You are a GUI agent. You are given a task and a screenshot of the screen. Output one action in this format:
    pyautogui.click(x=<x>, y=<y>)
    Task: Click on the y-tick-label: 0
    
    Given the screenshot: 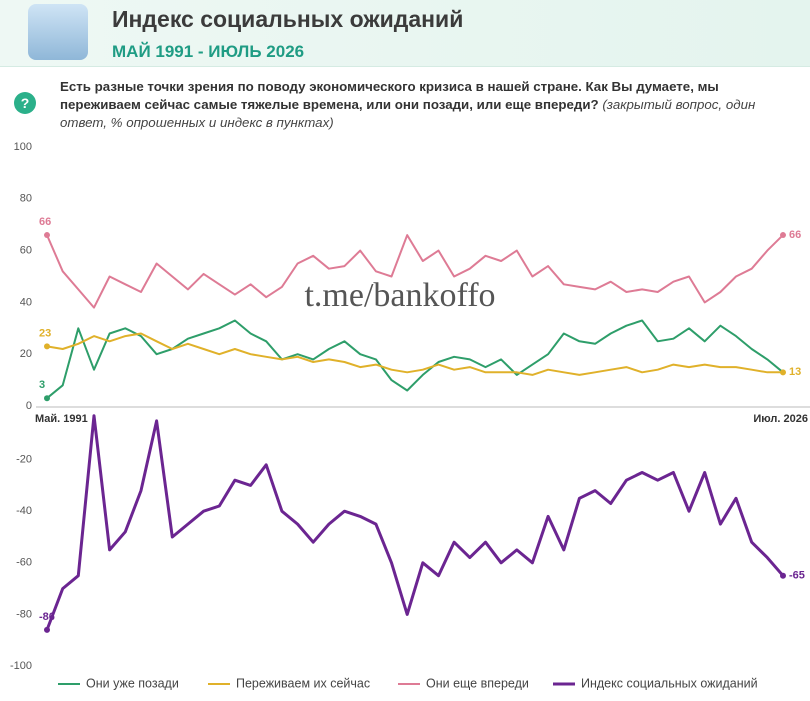 What is the action you would take?
    pyautogui.click(x=29, y=406)
    